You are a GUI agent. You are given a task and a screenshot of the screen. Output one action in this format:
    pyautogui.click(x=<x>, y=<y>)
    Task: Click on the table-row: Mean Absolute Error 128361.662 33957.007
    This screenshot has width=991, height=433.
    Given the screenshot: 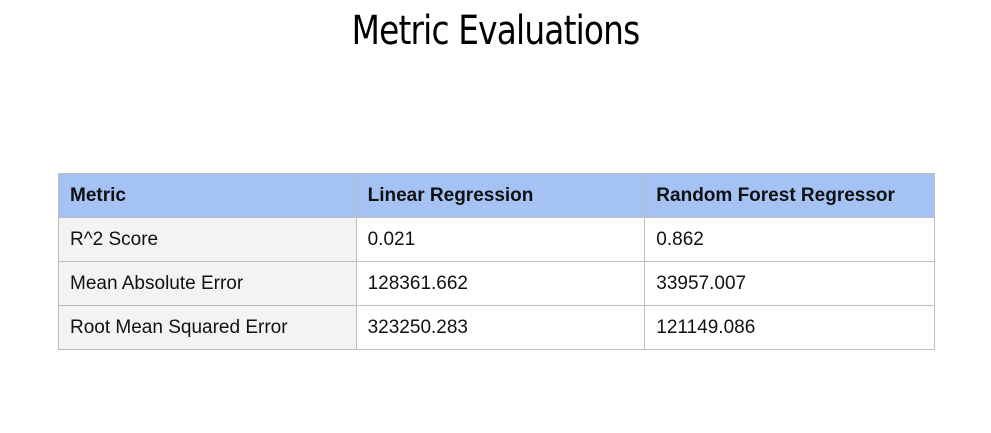 What is the action you would take?
    pyautogui.click(x=496, y=283)
    